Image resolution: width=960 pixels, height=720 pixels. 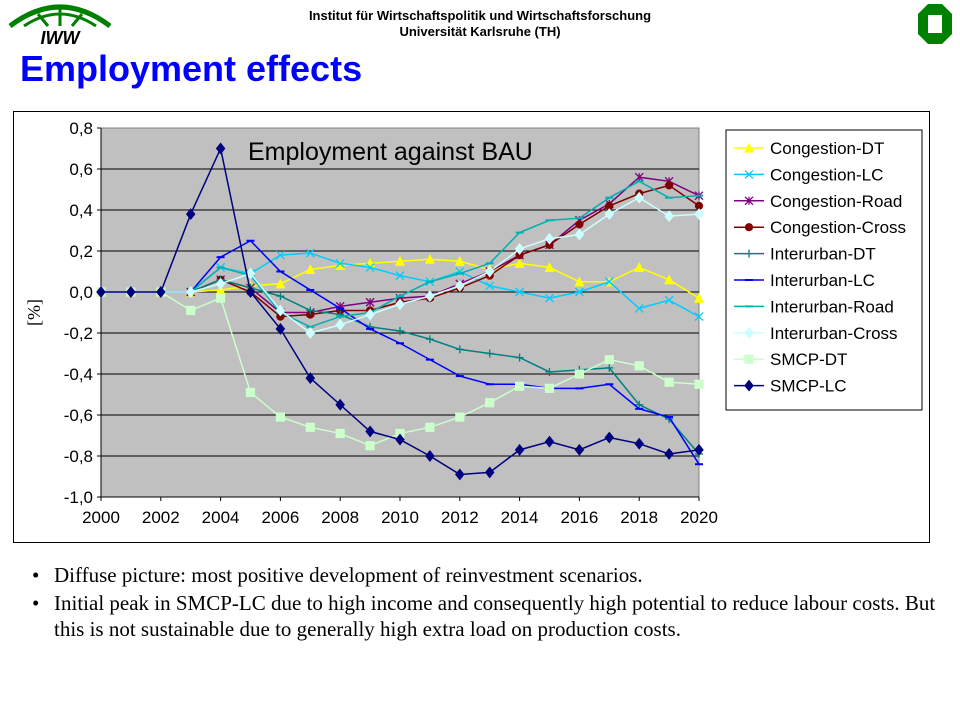 I want to click on x-tick-label: 2016, so click(x=579, y=517).